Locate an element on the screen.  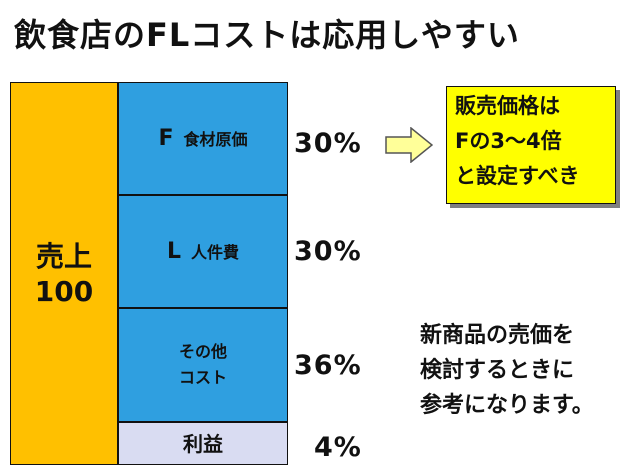
memo-line: 参考になります。 is located at coordinates (507, 405).